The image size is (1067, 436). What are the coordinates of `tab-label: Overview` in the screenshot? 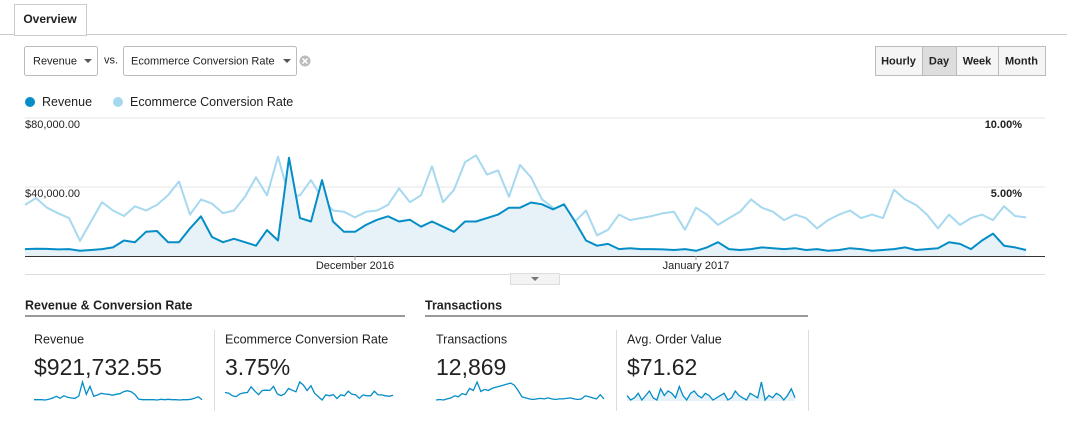 It's located at (50, 19).